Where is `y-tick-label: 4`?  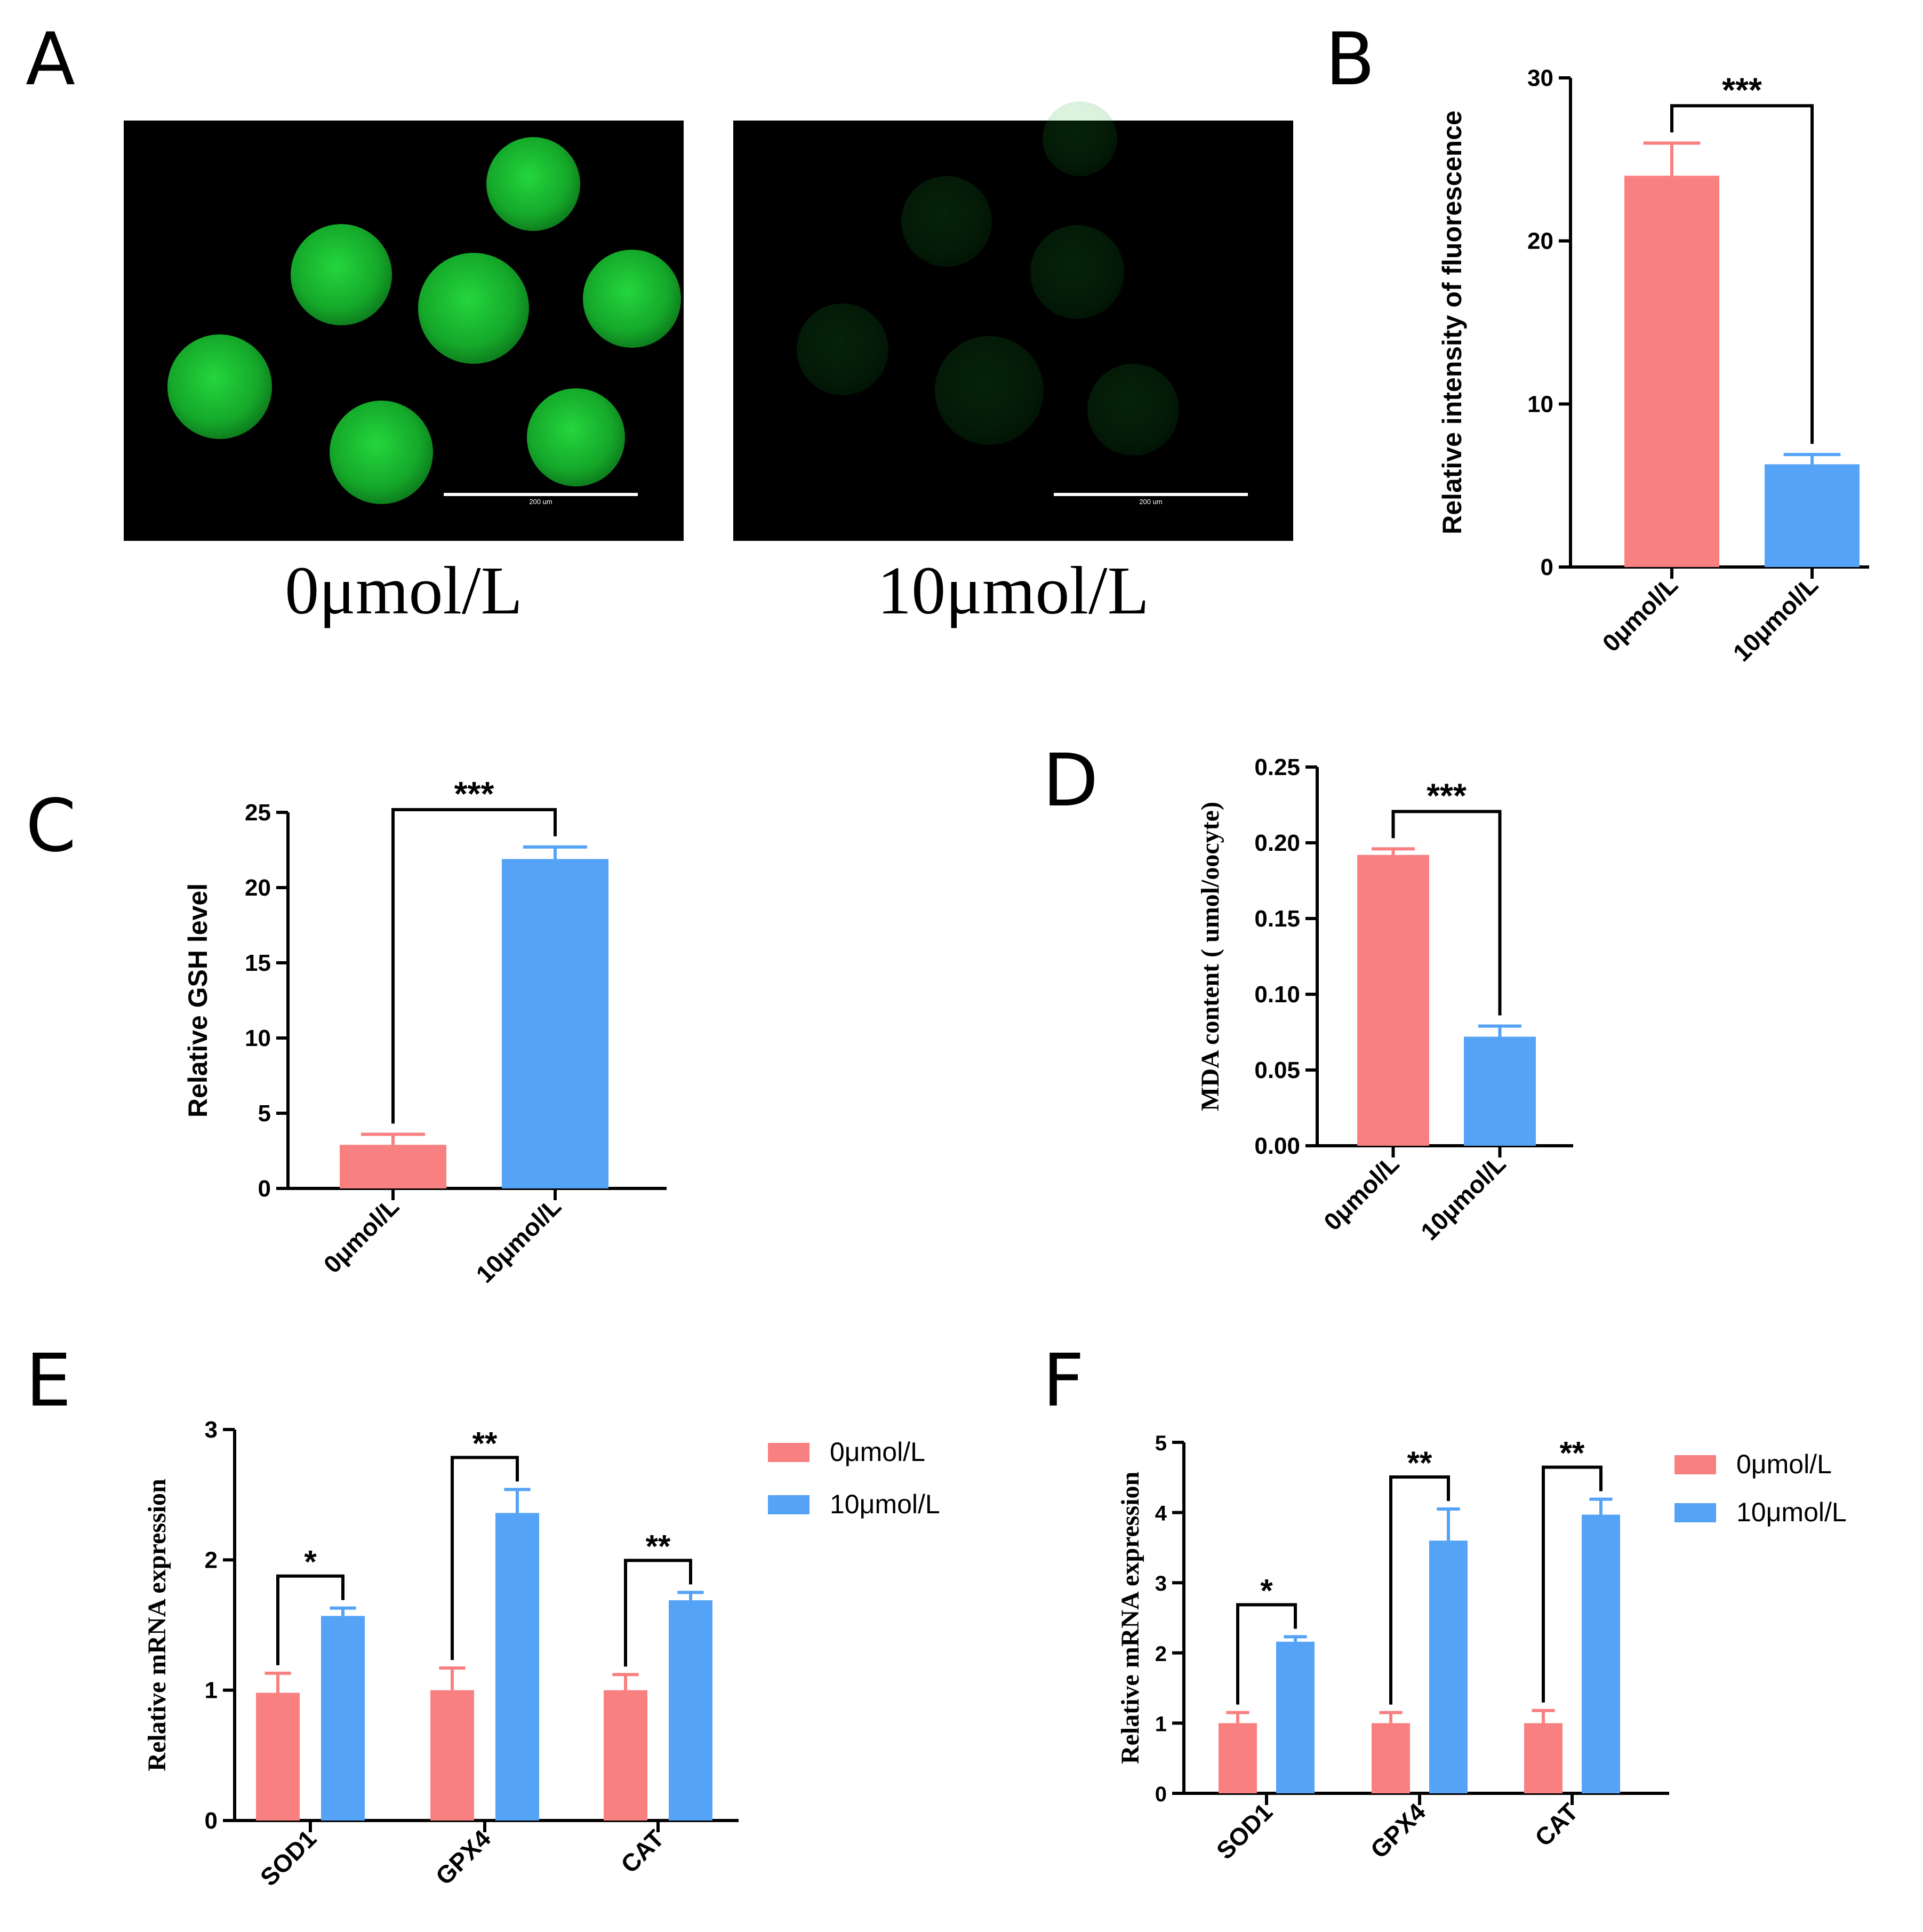
y-tick-label: 4 is located at coordinates (1161, 1514).